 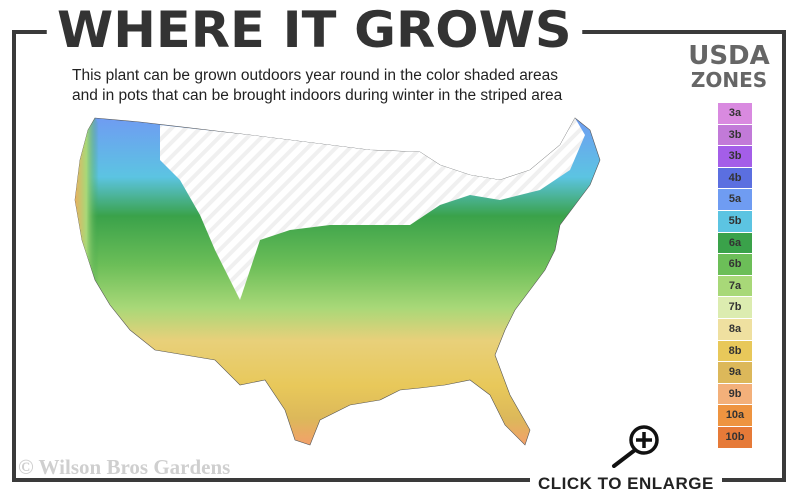 I want to click on legend-zone-5b: 5b, so click(x=735, y=221).